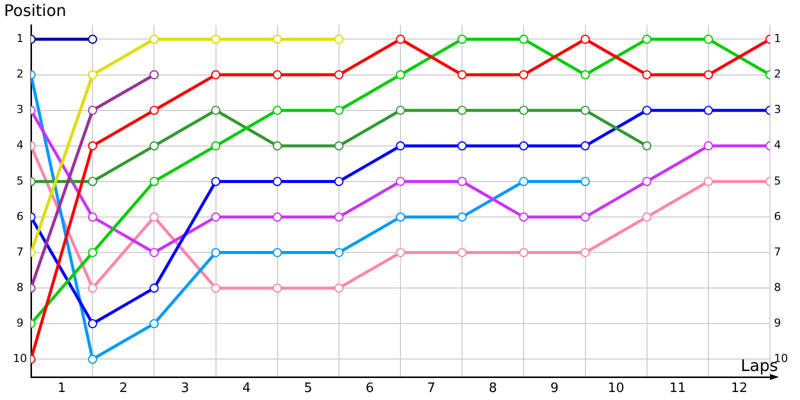  Describe the element at coordinates (777, 74) in the screenshot. I see `y2-tick-label: 2` at that location.